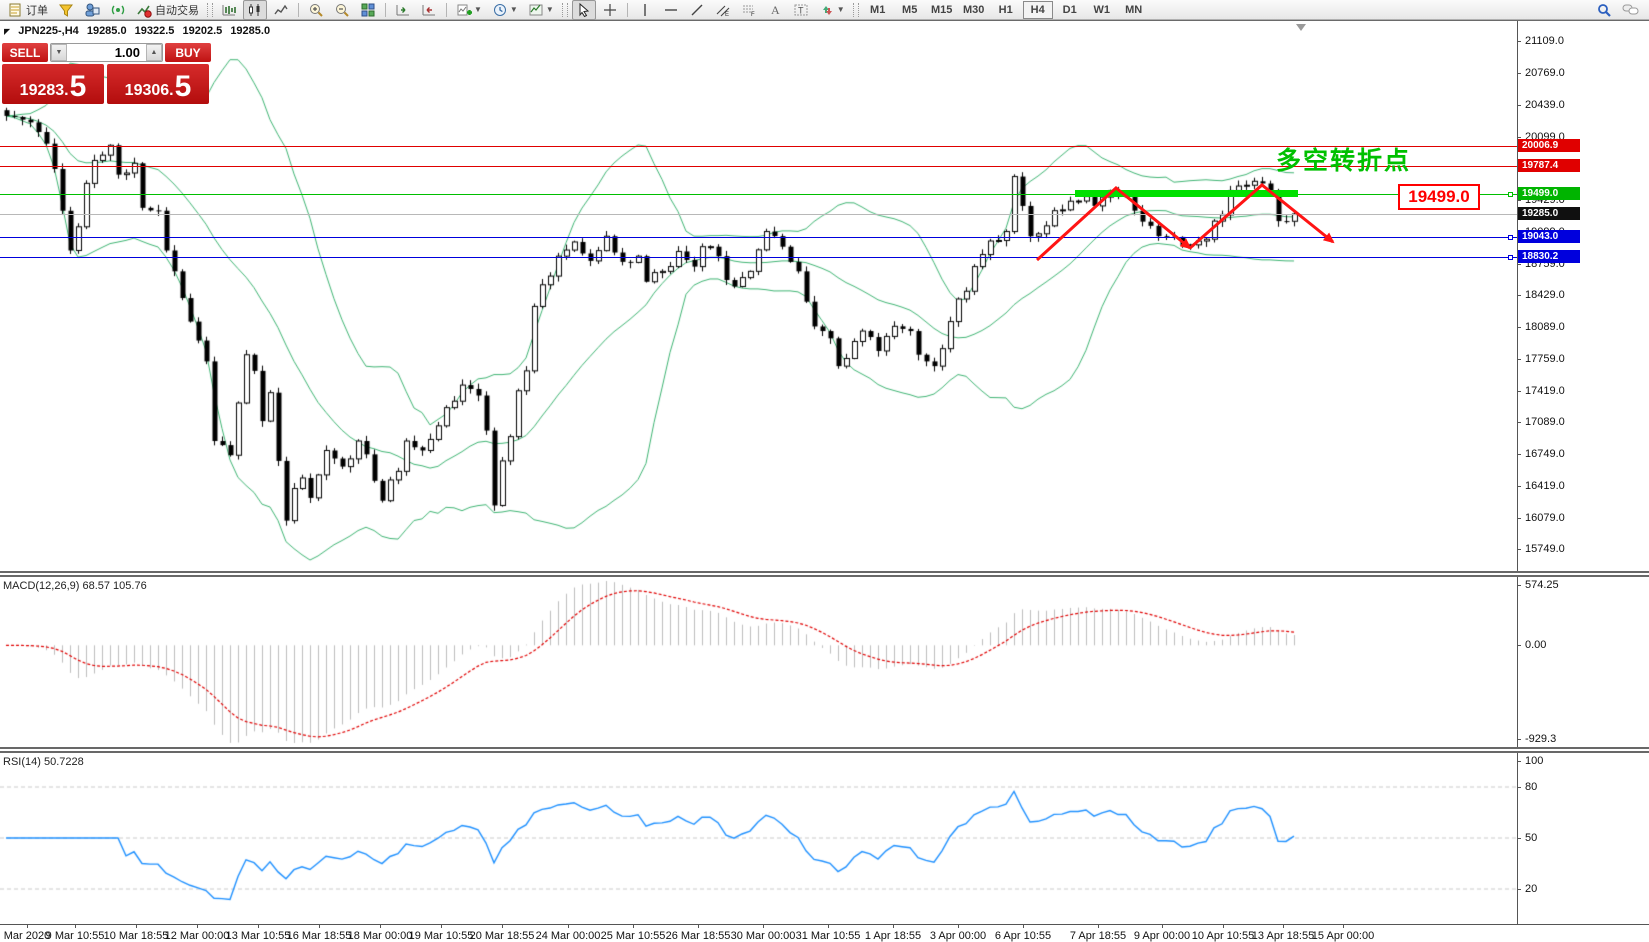 The image size is (1649, 942). I want to click on timeframe-button-m30: M30, so click(973, 9).